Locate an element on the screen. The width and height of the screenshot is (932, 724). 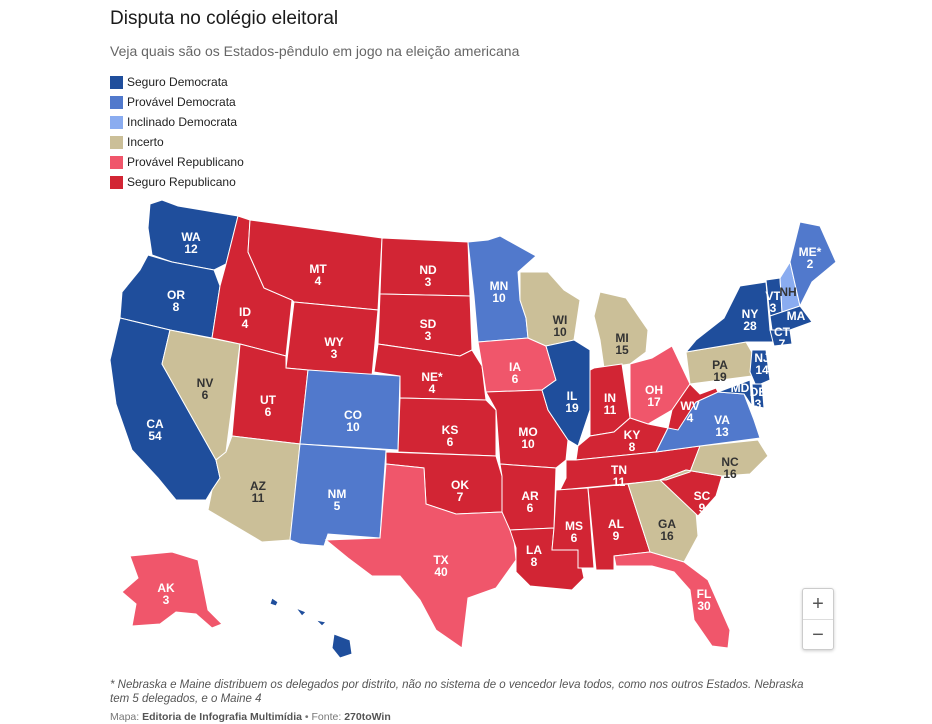
state-label-tn: TN is located at coordinates (619, 470).